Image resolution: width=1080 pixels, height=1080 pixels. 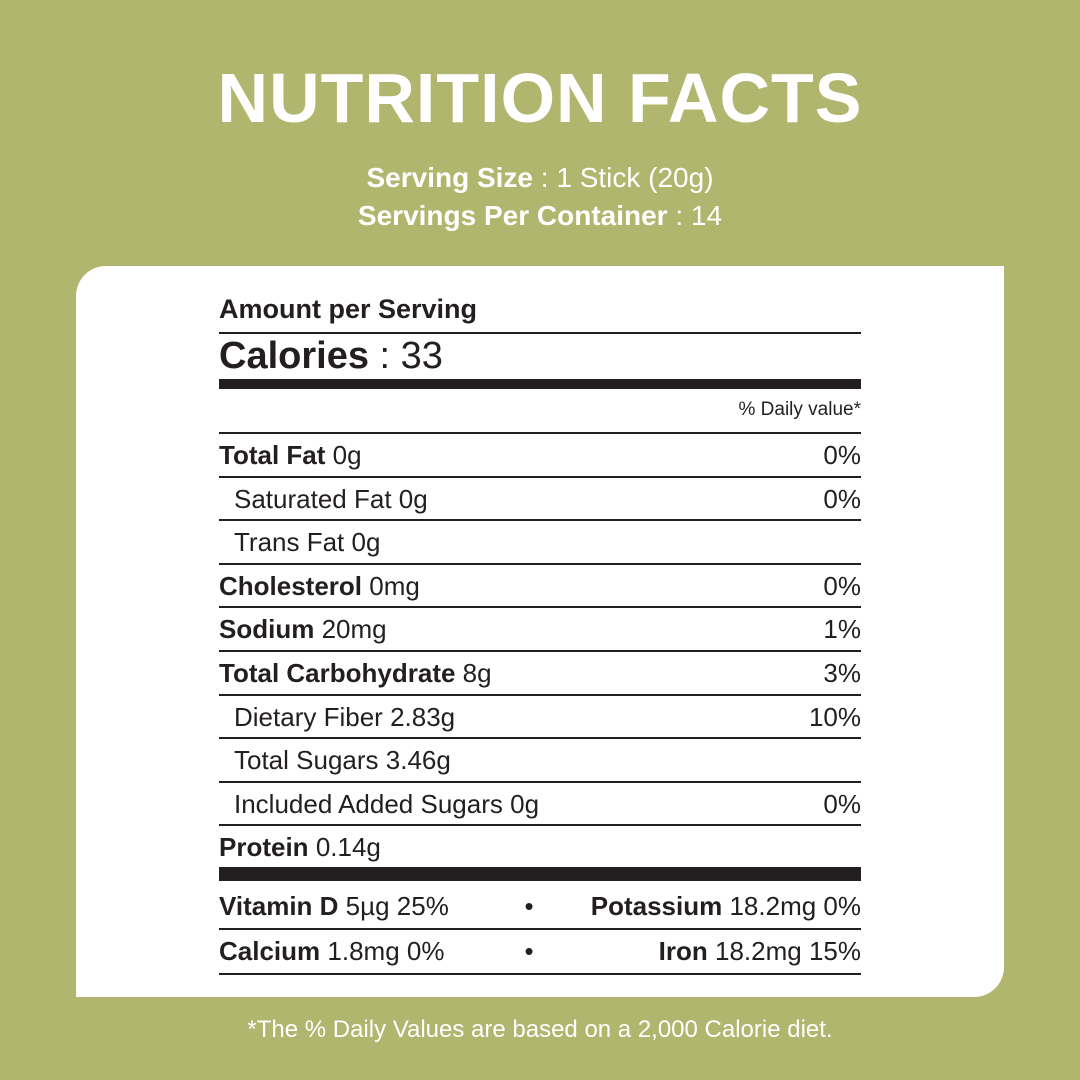 I want to click on title: NUTRITION FACTS, so click(x=540, y=98).